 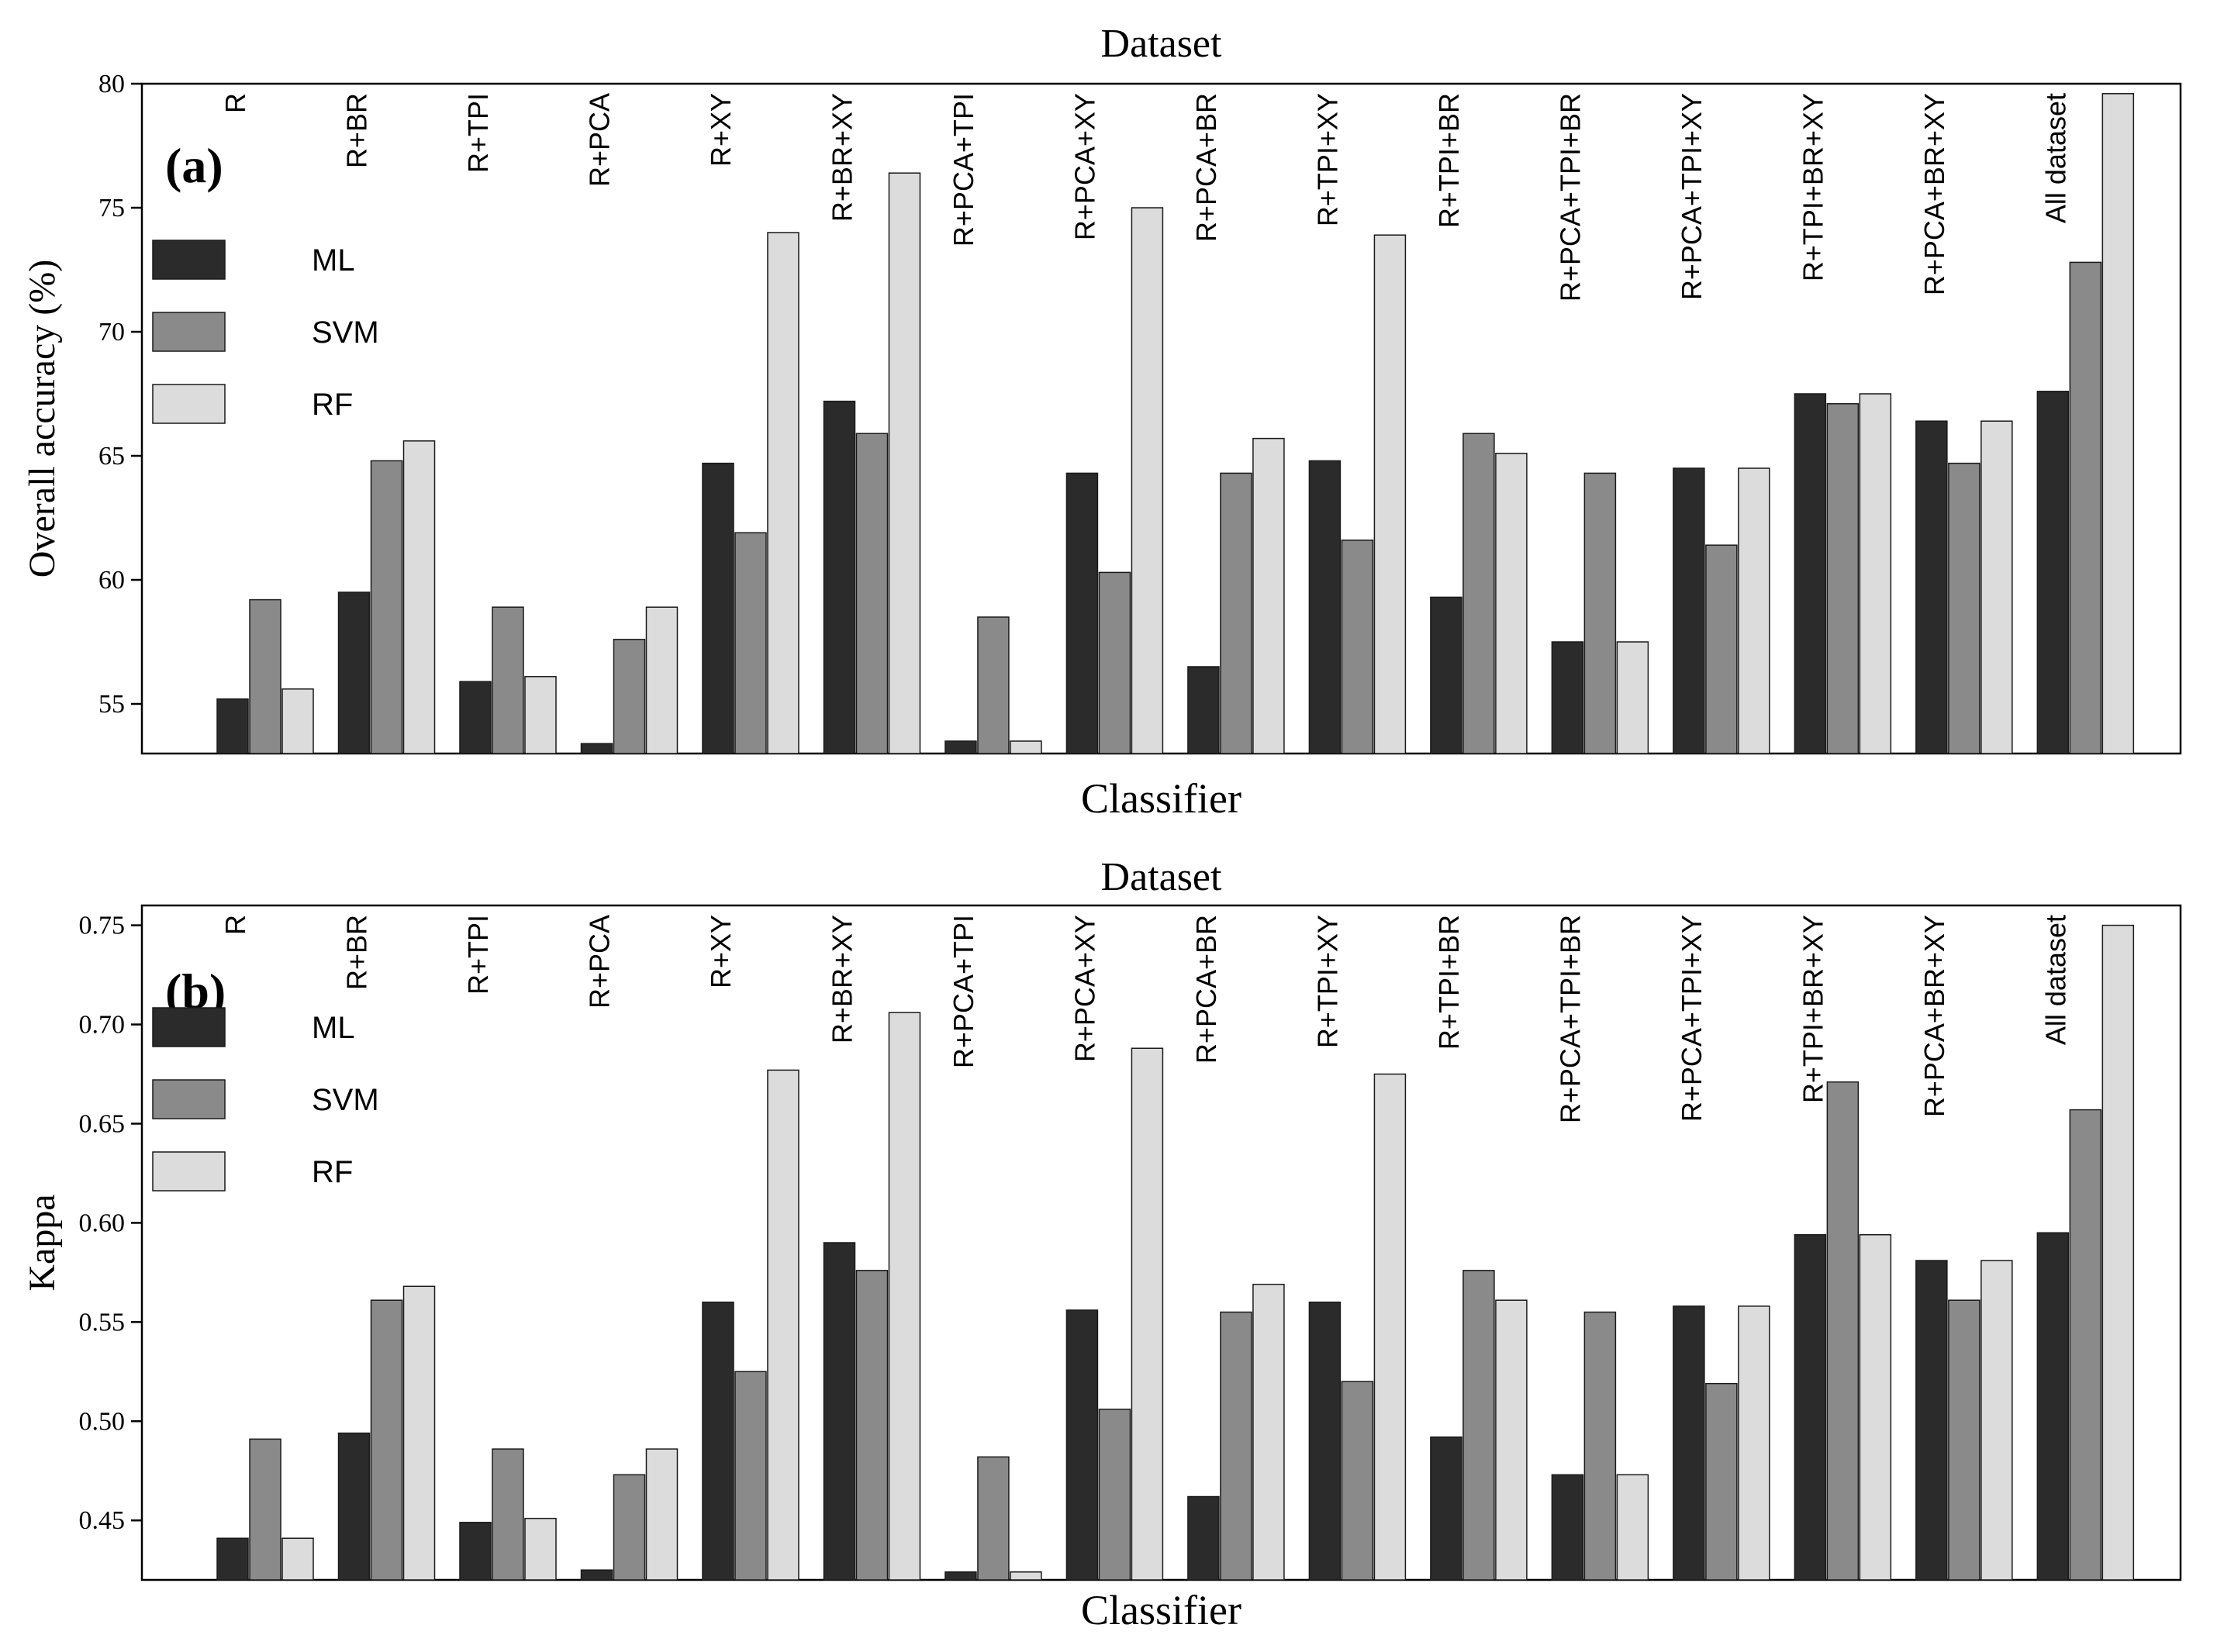 What do you see at coordinates (102, 1421) in the screenshot?
I see `y-tick-label: 0.50` at bounding box center [102, 1421].